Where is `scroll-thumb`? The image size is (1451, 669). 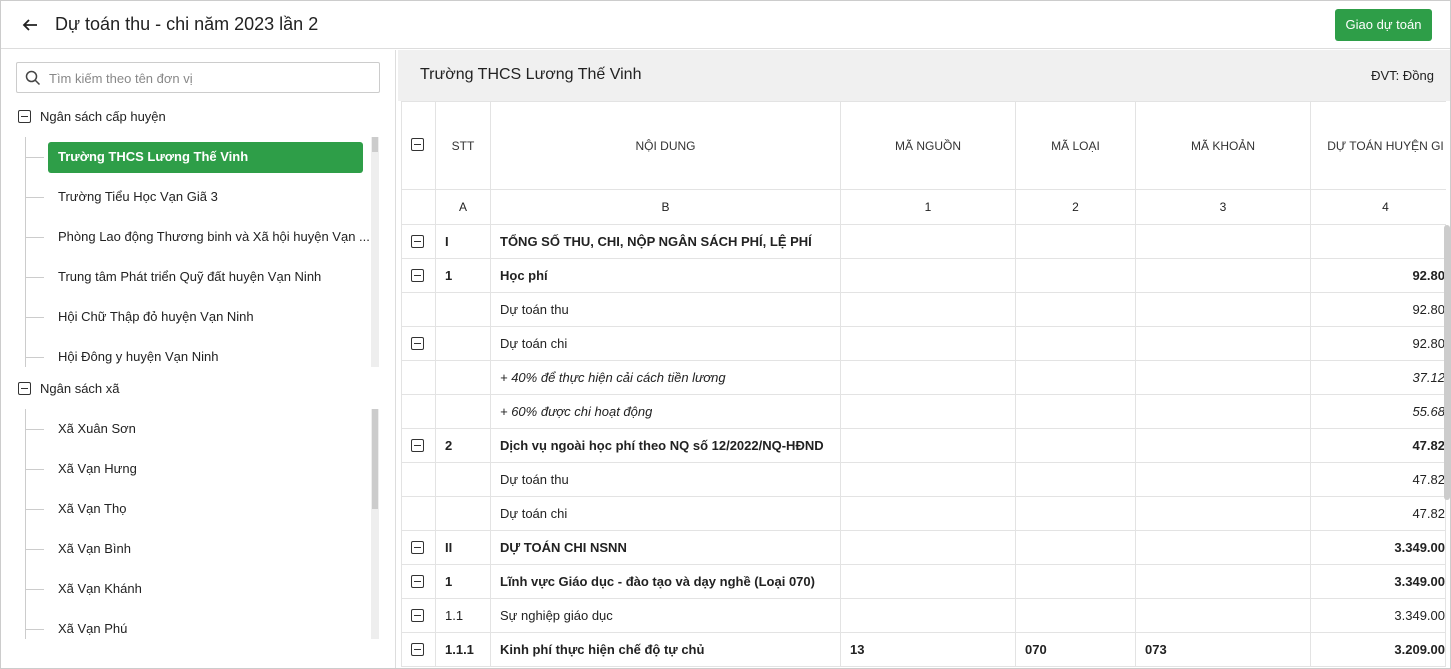
scroll-thumb is located at coordinates (375, 144).